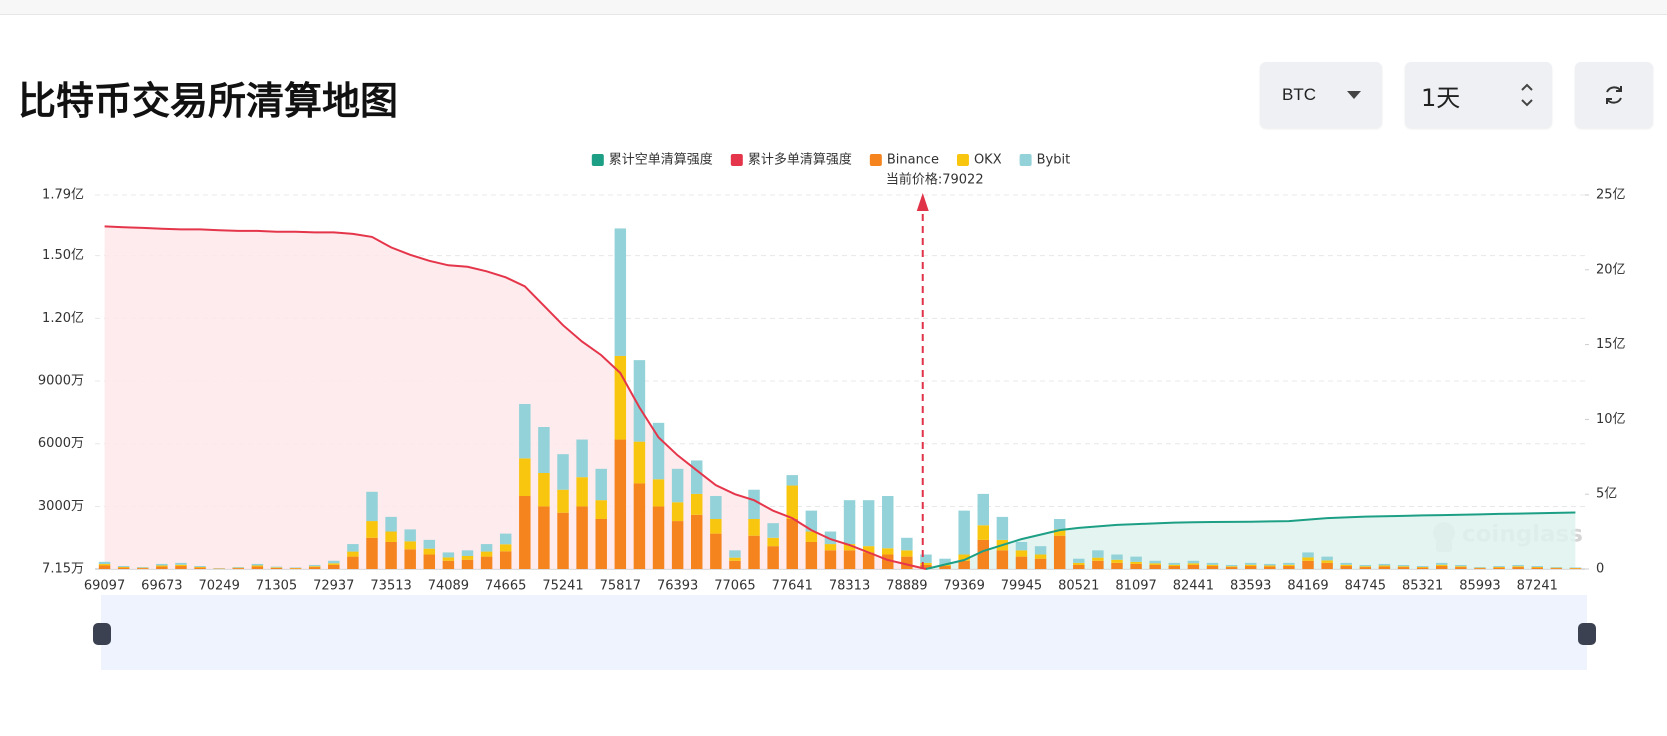 The width and height of the screenshot is (1667, 736). Describe the element at coordinates (963, 586) in the screenshot. I see `x-tick-label: 79369` at that location.